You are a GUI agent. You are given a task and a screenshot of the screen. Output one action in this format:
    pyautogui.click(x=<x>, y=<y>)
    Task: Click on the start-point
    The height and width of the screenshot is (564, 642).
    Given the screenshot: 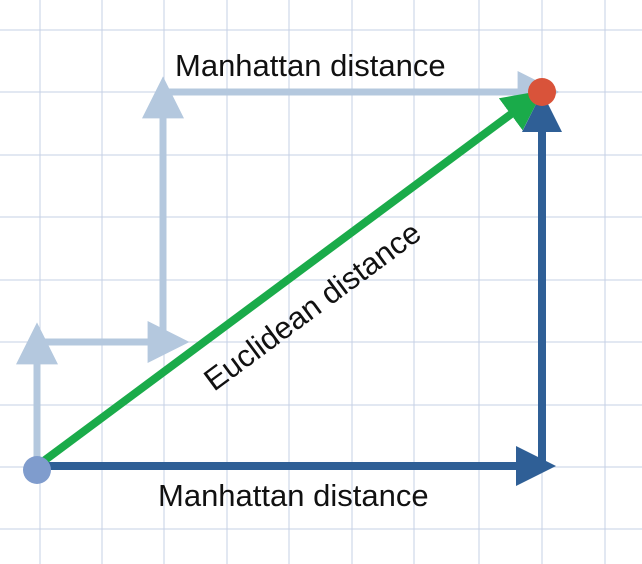 What is the action you would take?
    pyautogui.click(x=37, y=470)
    